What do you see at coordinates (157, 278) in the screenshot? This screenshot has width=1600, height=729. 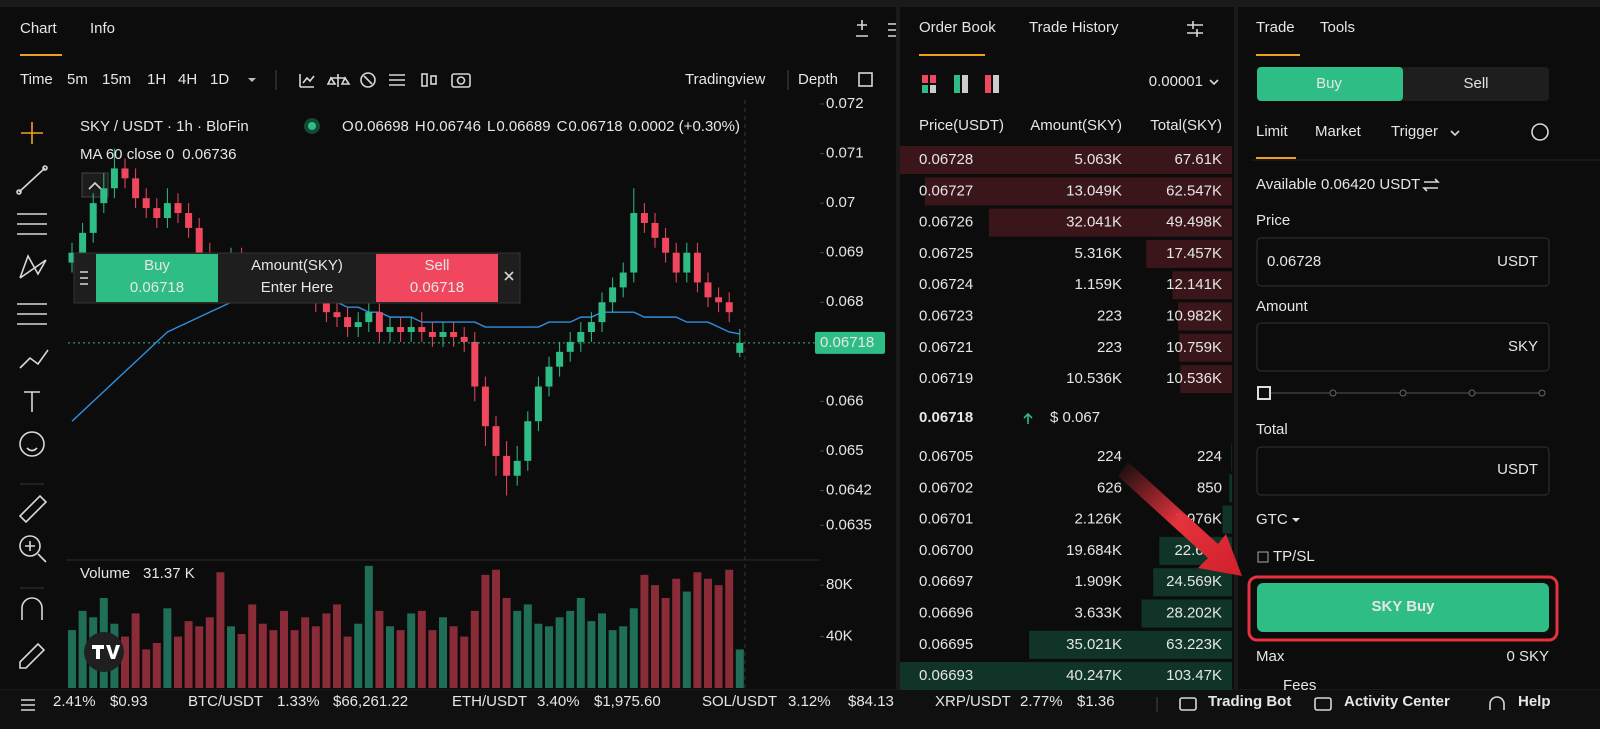 I see `quick-buy-button` at bounding box center [157, 278].